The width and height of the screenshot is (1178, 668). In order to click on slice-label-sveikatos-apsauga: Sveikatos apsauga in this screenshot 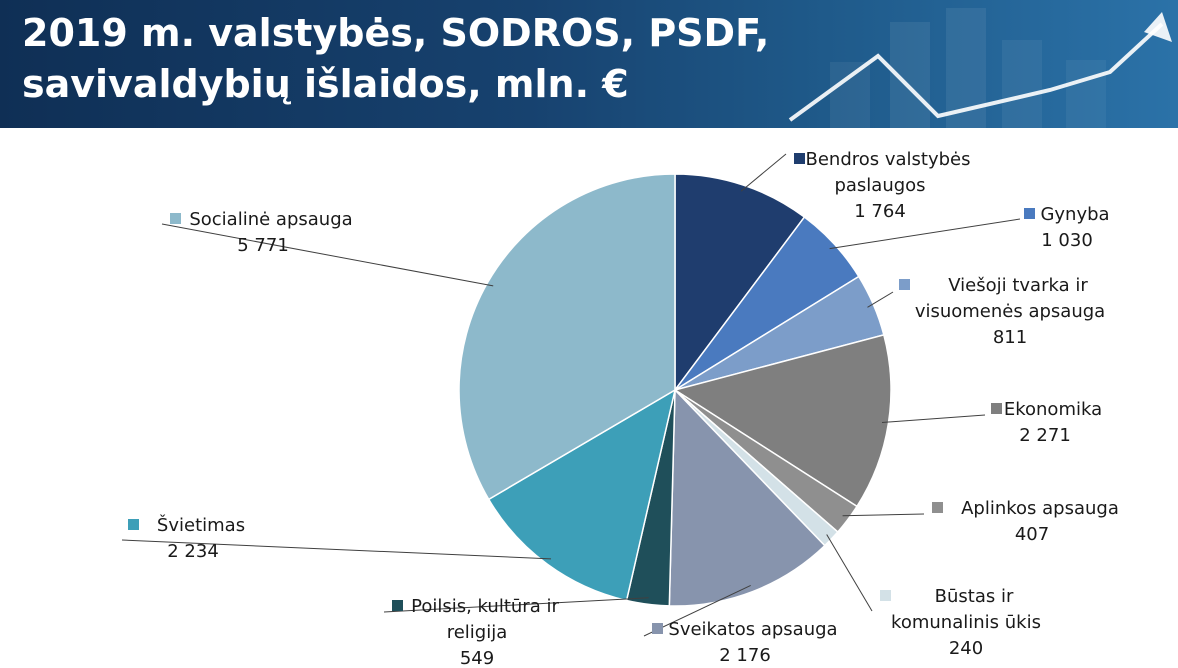, I will do `click(752, 629)`.